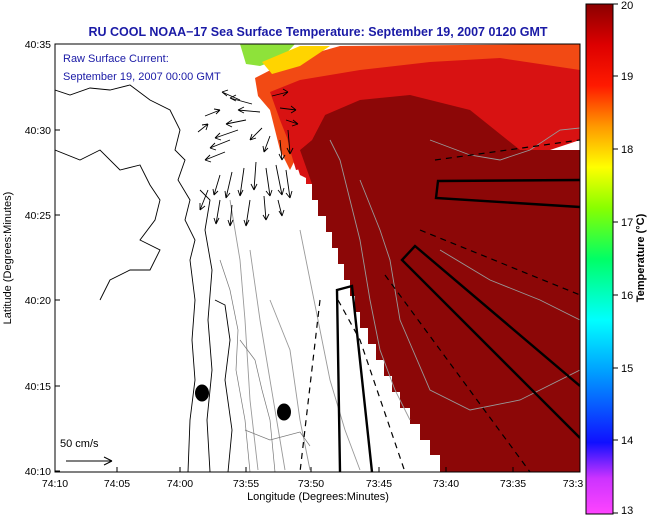 The image size is (651, 518). I want to click on sst-green-patch, so click(267, 55).